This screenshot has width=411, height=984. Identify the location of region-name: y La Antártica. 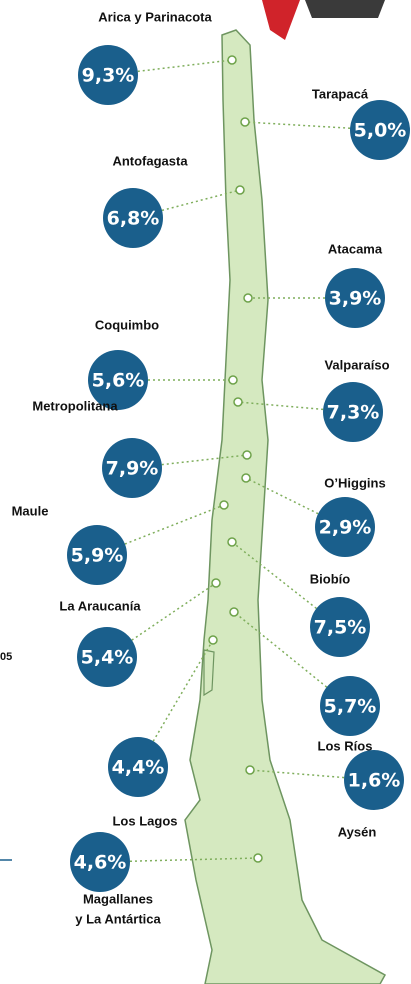
(118, 918).